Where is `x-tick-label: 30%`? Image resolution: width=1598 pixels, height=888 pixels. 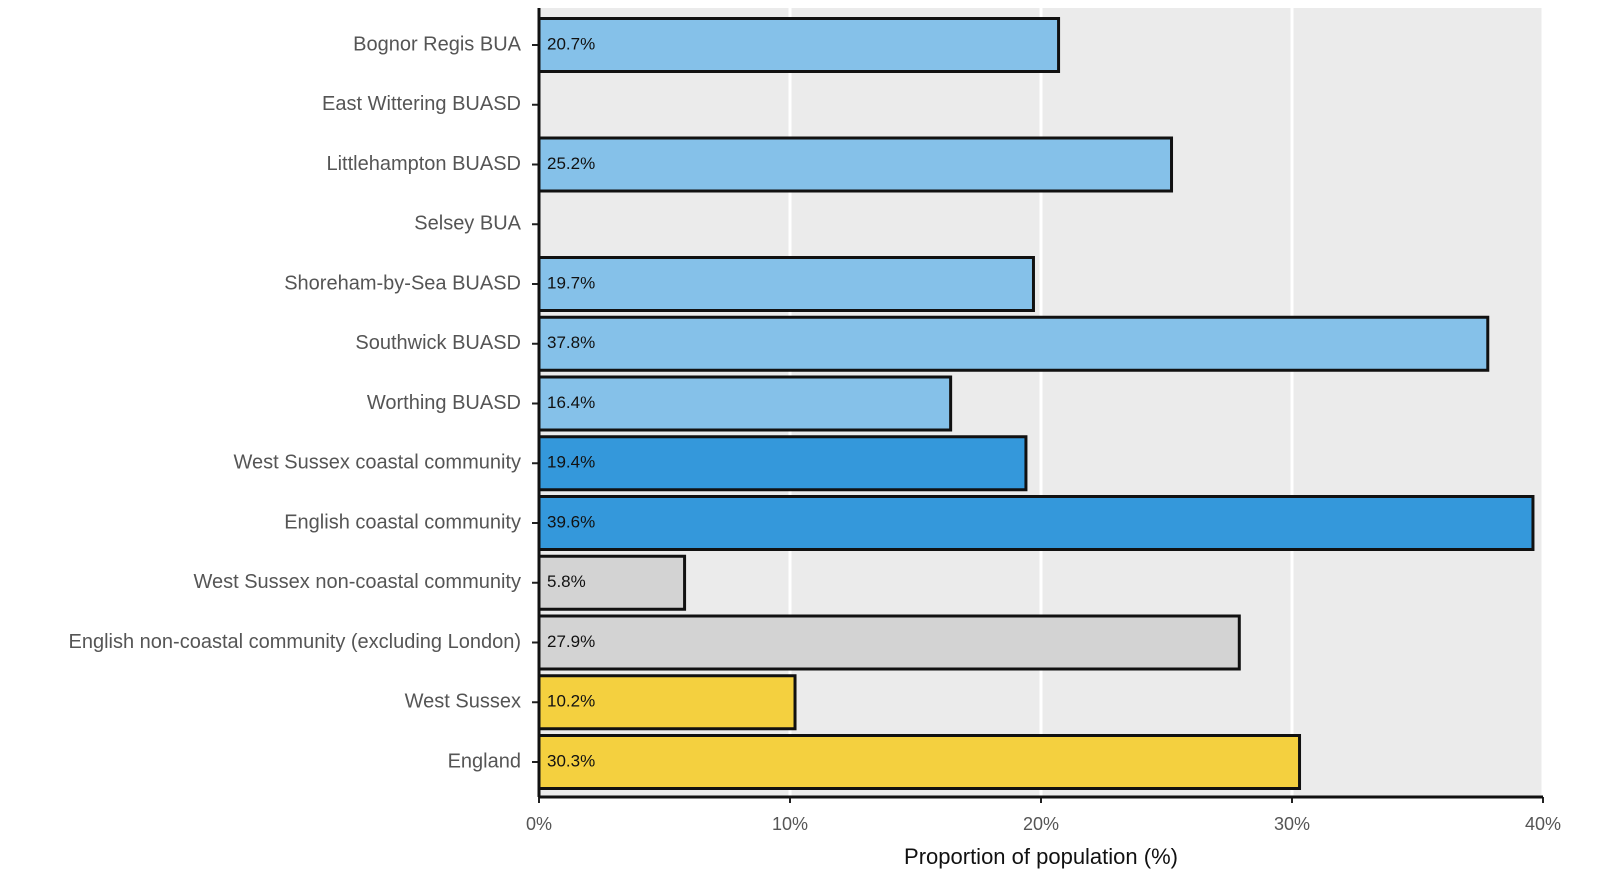
x-tick-label: 30% is located at coordinates (1292, 824).